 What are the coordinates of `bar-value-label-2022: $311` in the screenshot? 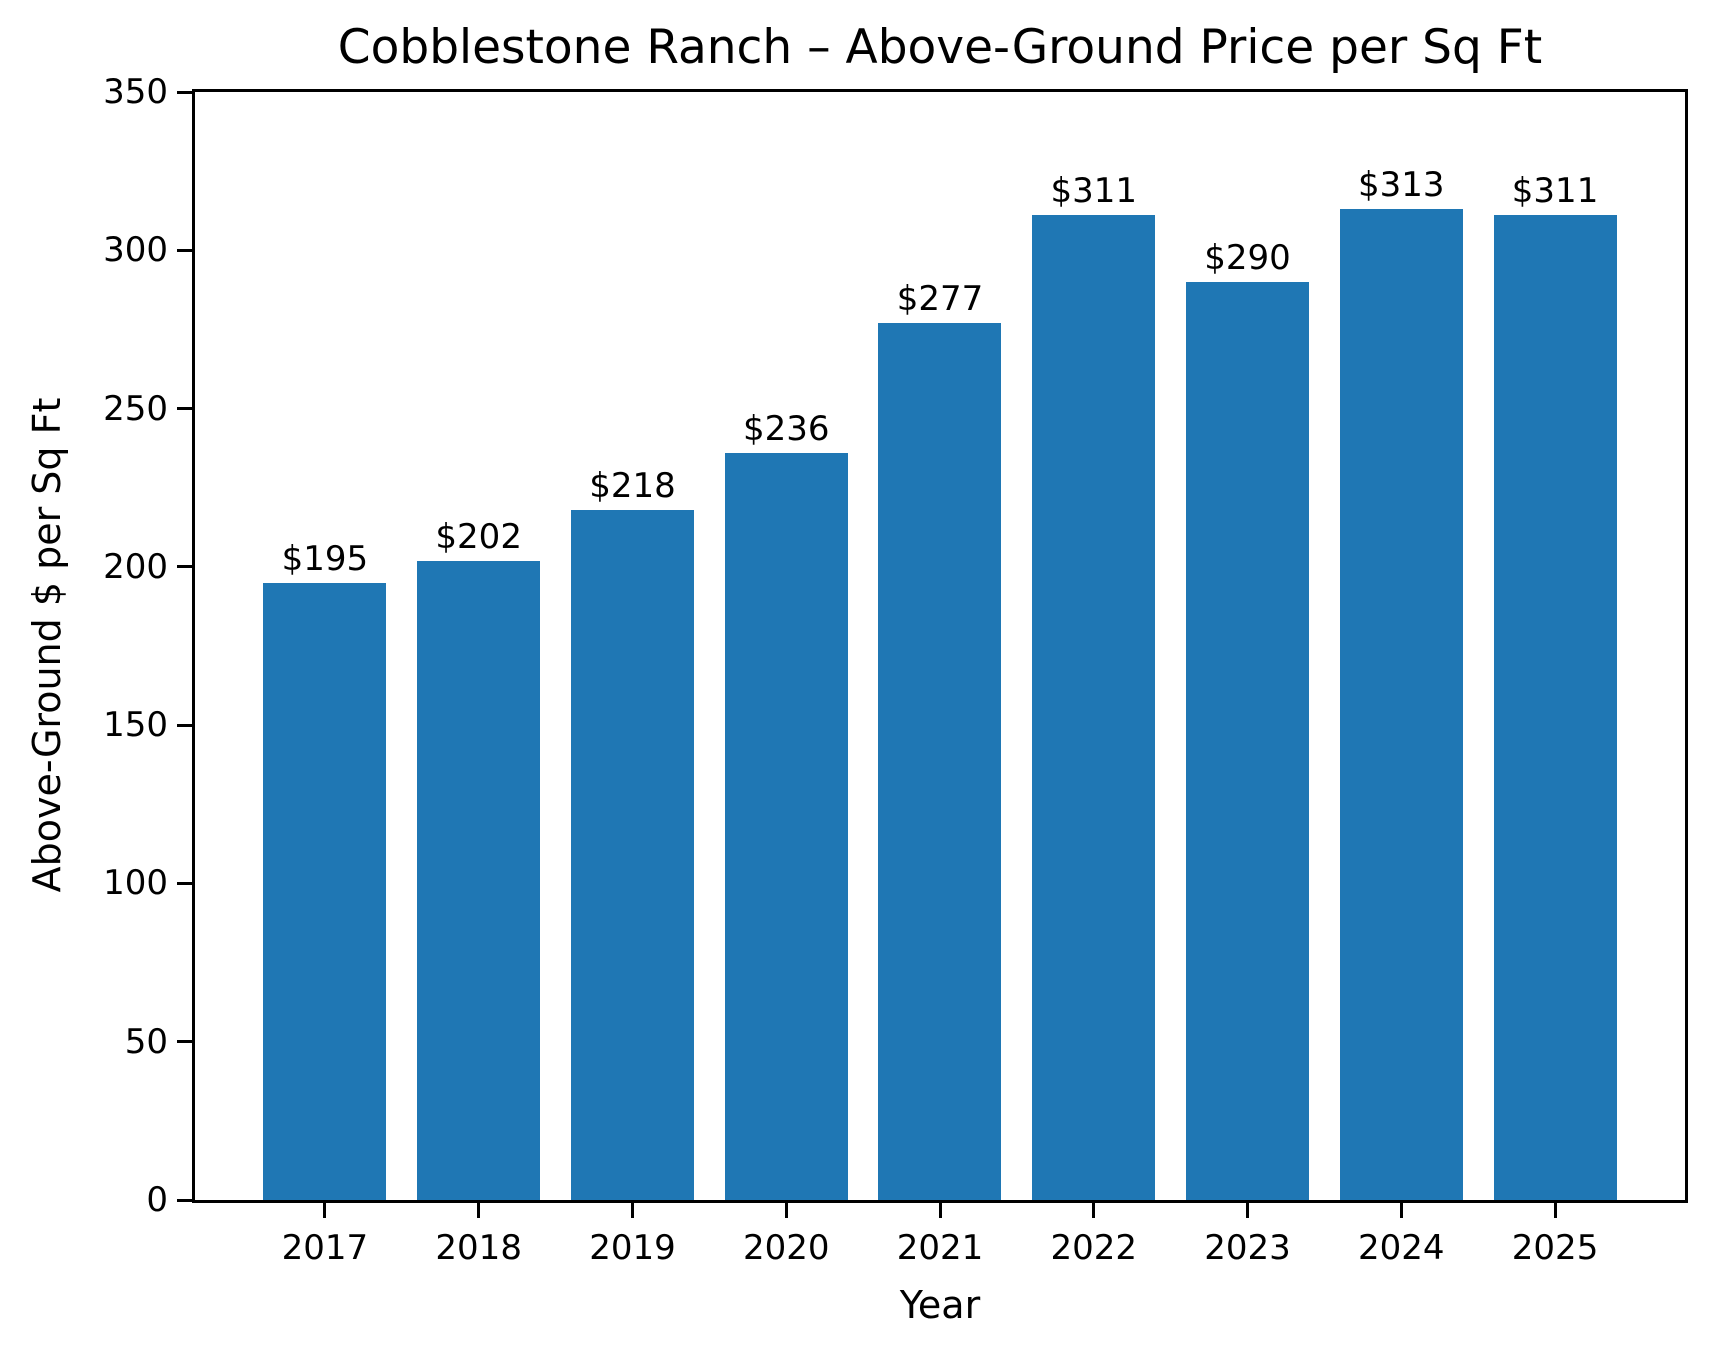 It's located at (1094, 191).